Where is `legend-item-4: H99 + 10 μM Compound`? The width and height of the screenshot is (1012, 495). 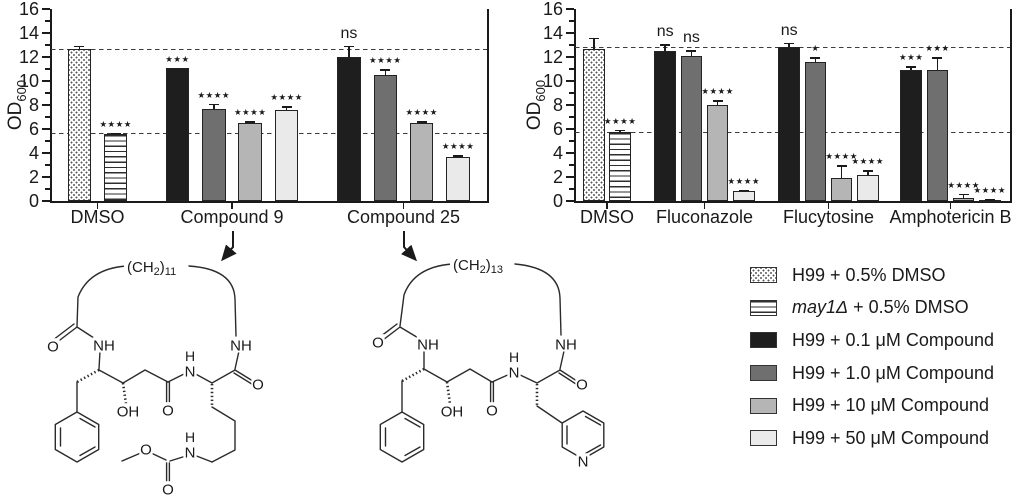
legend-item-4: H99 + 10 μM Compound is located at coordinates (872, 405).